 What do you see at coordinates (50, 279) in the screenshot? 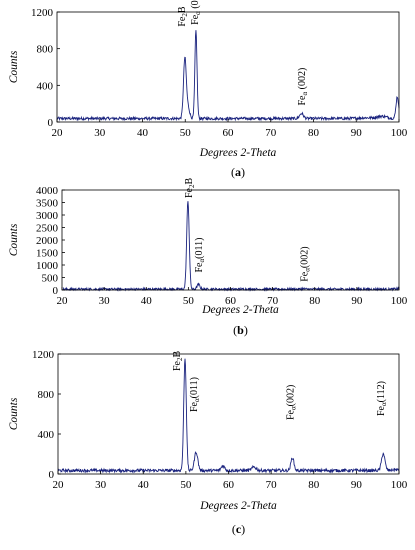
I see `y-tick-label: 500` at bounding box center [50, 279].